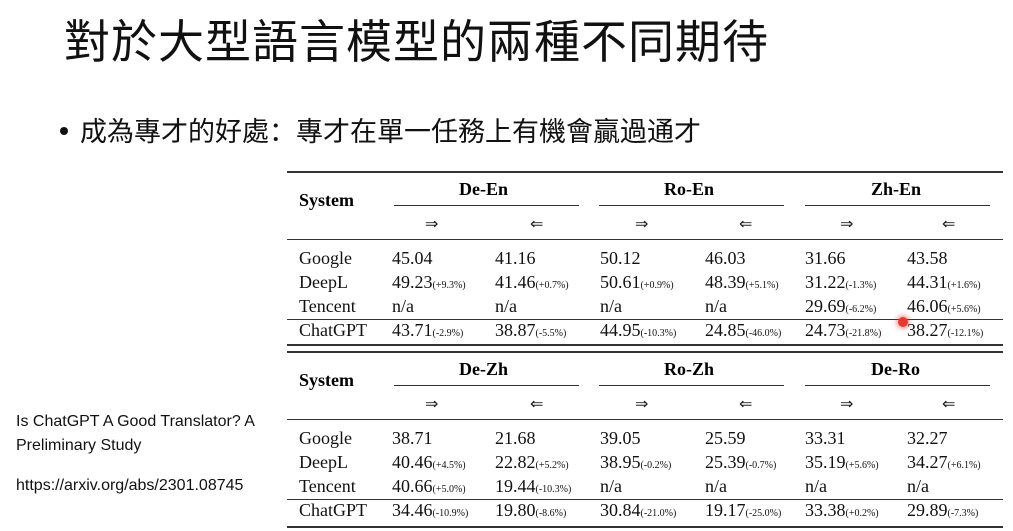 The image size is (1013, 531). I want to click on cell-value: 40.46, so click(412, 462).